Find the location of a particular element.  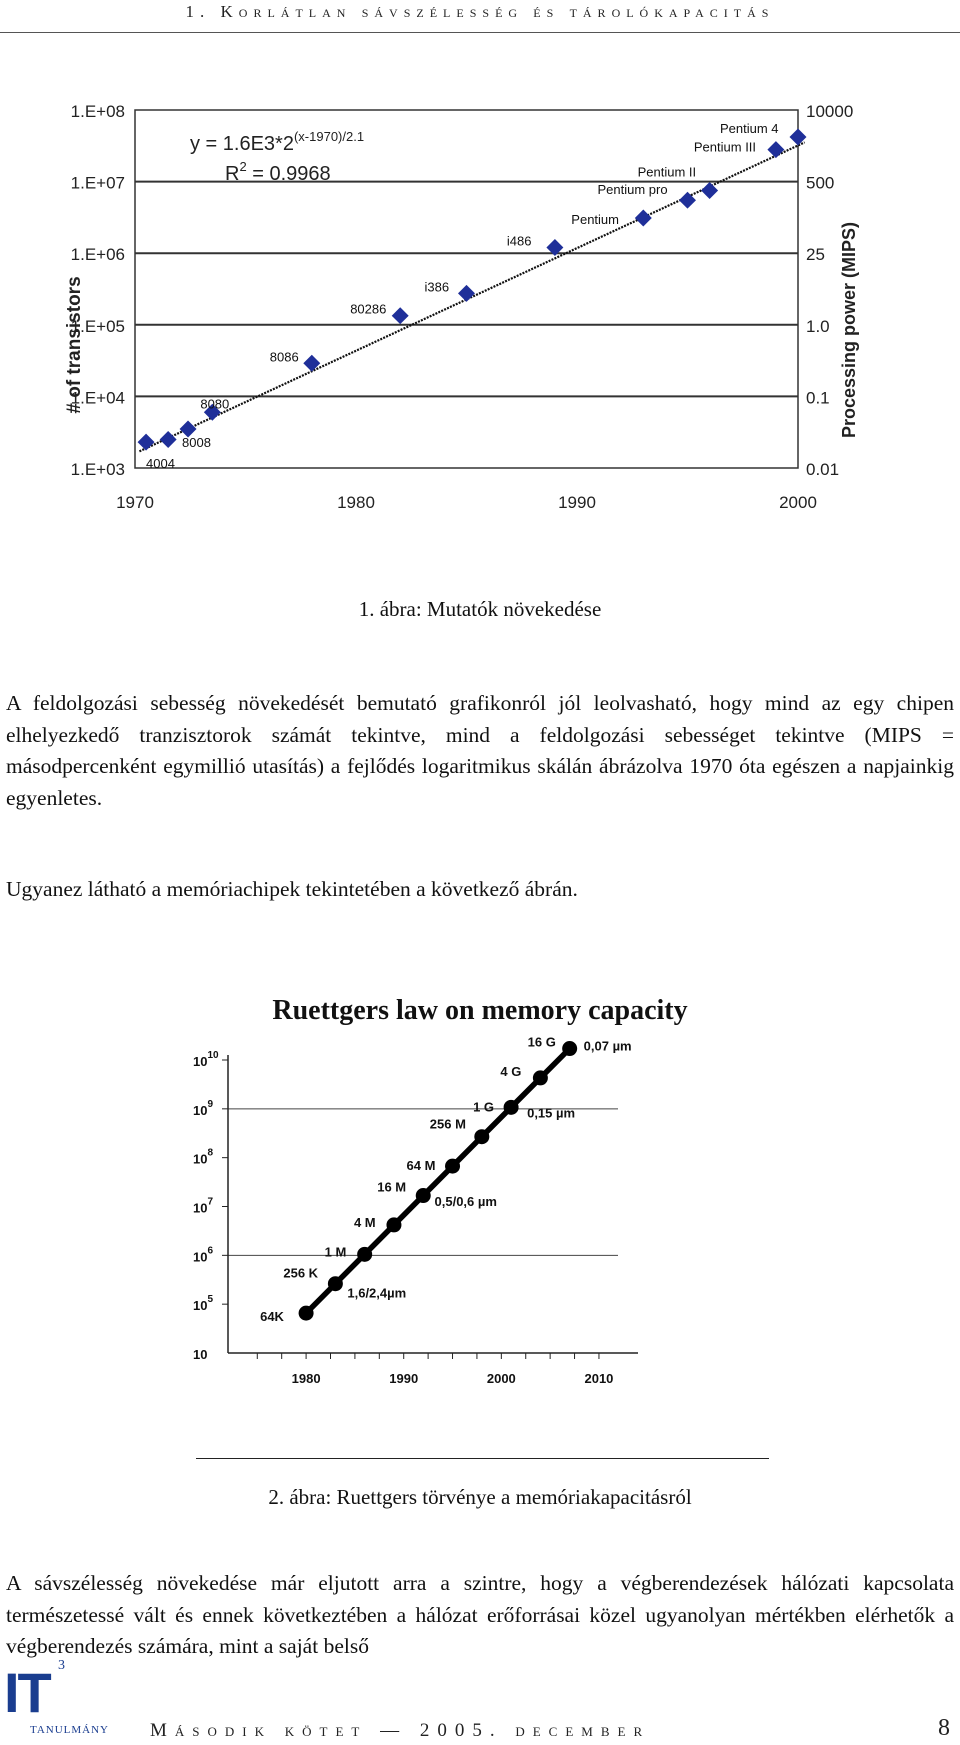

page-number: 8 is located at coordinates (944, 1728).